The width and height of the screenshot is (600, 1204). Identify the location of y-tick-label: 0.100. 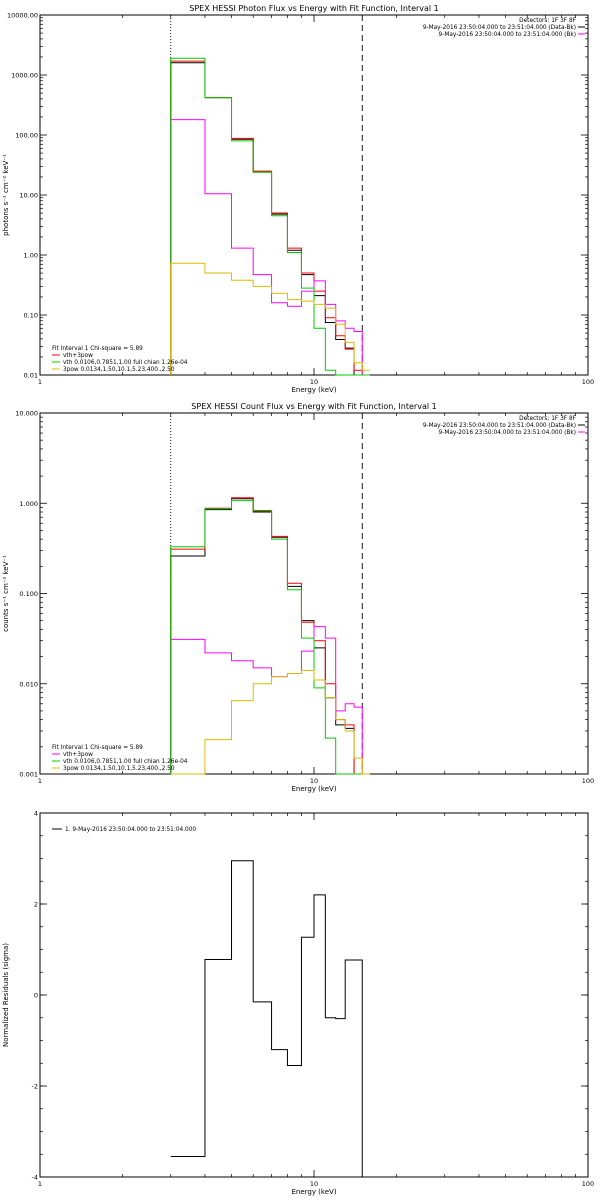
(28, 594).